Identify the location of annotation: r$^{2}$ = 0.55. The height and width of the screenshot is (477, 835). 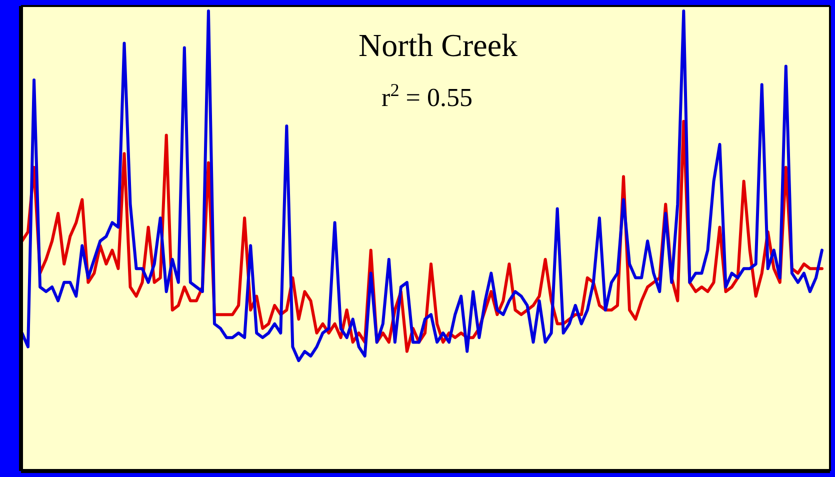
(427, 96).